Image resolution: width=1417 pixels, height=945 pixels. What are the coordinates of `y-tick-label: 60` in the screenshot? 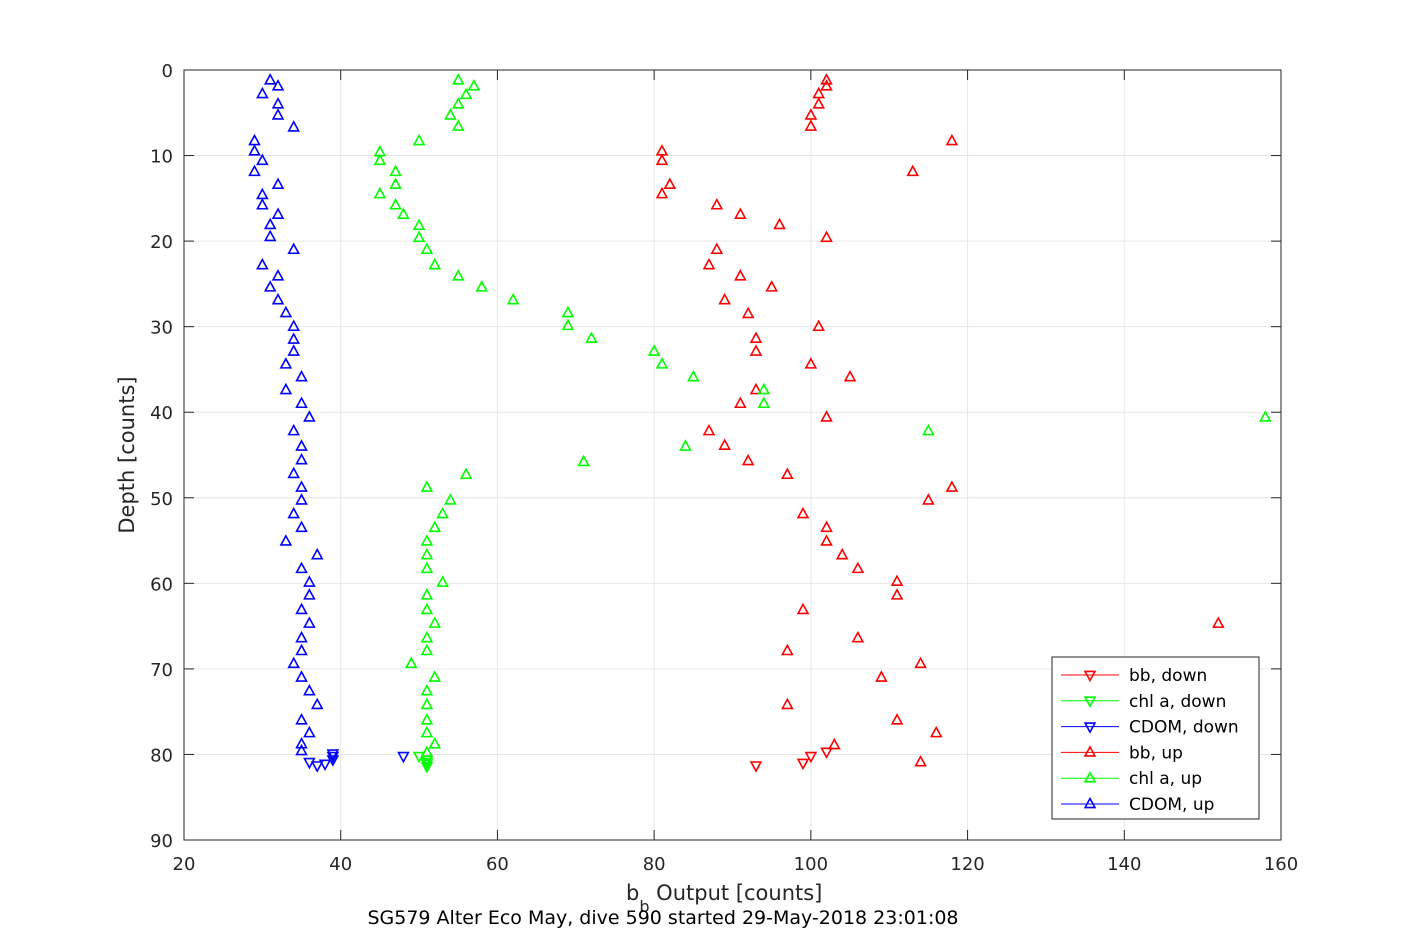 It's located at (161, 584).